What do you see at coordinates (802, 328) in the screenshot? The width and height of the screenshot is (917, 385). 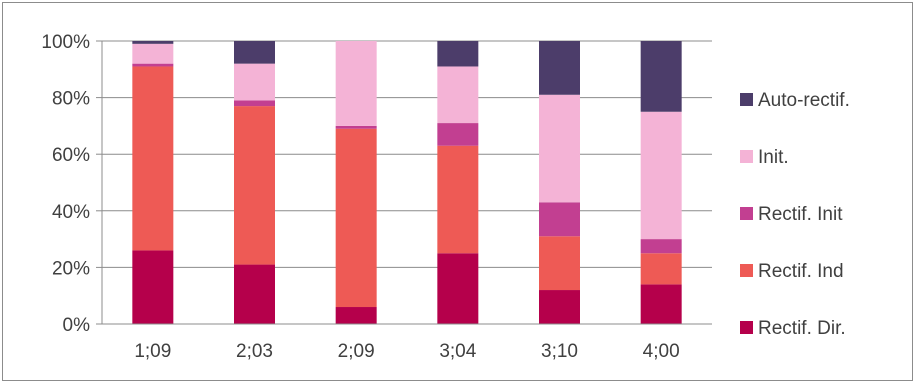 I see `legend-label: Rectif. Dir.` at bounding box center [802, 328].